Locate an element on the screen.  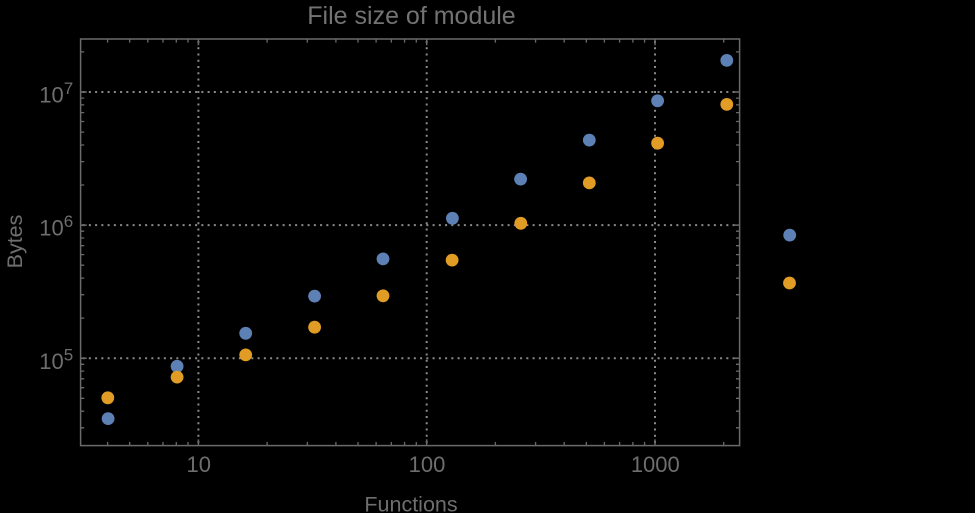
svg-text: 10 is located at coordinates (198, 464).